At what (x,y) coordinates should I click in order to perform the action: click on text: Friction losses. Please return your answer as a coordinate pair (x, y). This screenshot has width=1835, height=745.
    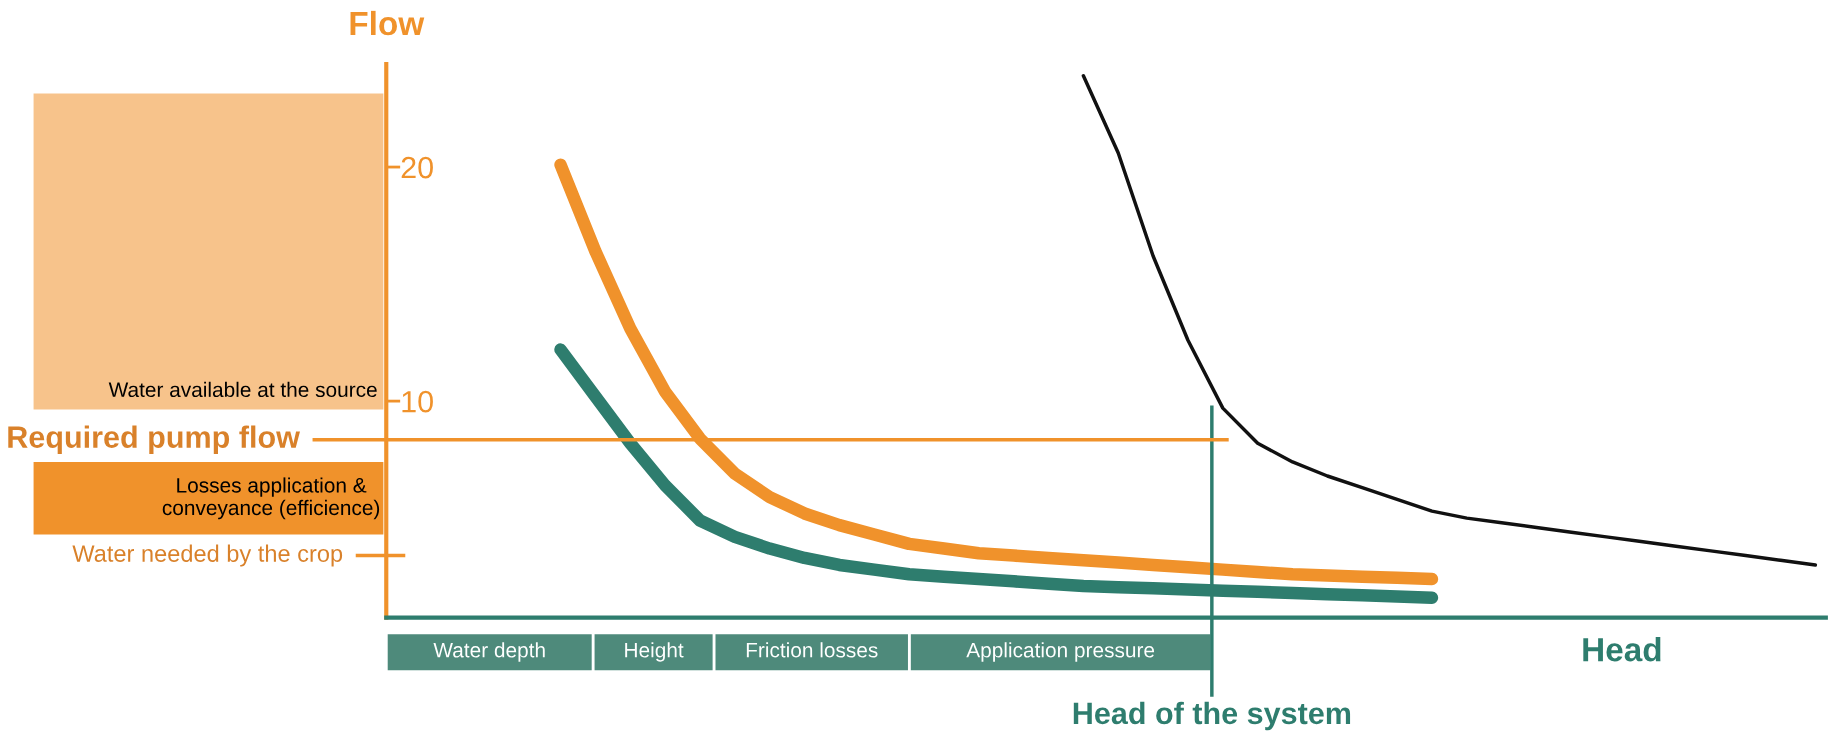
    Looking at the image, I should click on (812, 650).